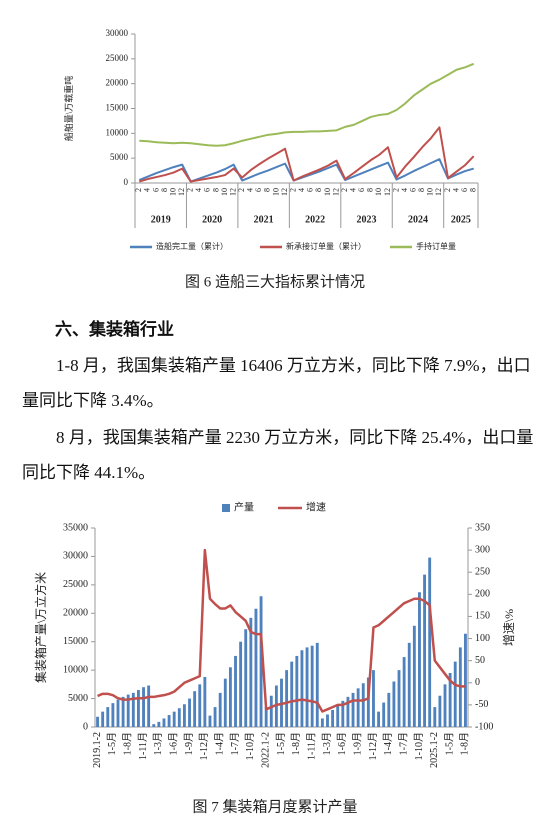  What do you see at coordinates (419, 746) in the screenshot?
I see `x-tick-label: 1-10月` at bounding box center [419, 746].